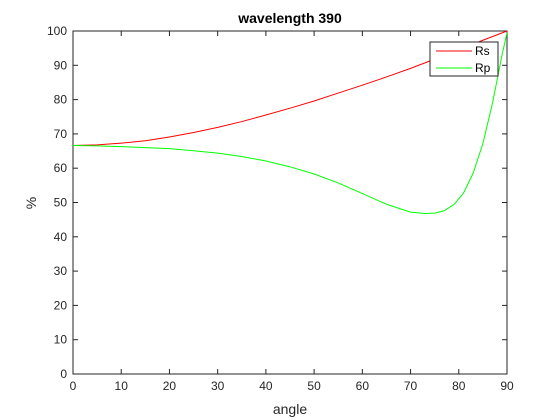  I want to click on y-tick-label: 20, so click(61, 305).